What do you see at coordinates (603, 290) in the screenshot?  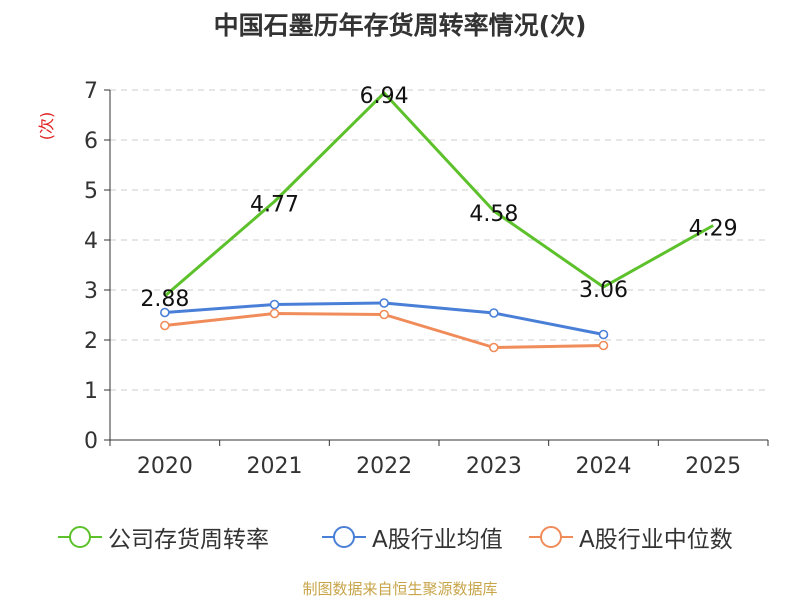 I see `data-label: 3.06` at bounding box center [603, 290].